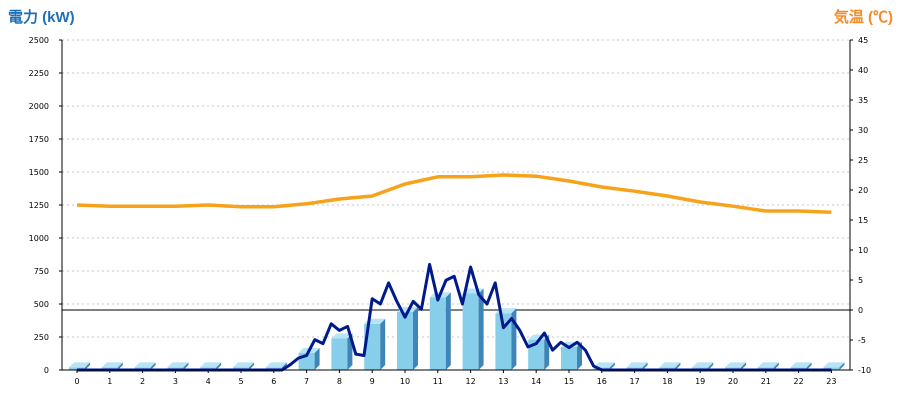  What do you see at coordinates (41, 337) in the screenshot?
I see `left-tick-label: 250` at bounding box center [41, 337].